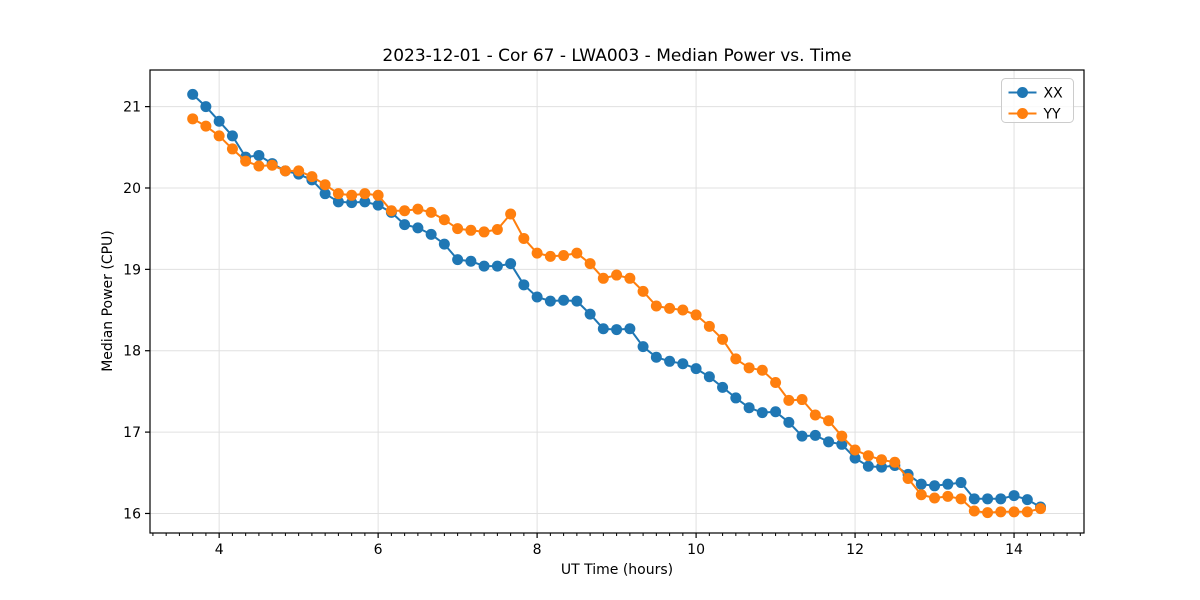 The height and width of the screenshot is (600, 1200). What do you see at coordinates (855, 550) in the screenshot?
I see `x-tick-label: 12` at bounding box center [855, 550].